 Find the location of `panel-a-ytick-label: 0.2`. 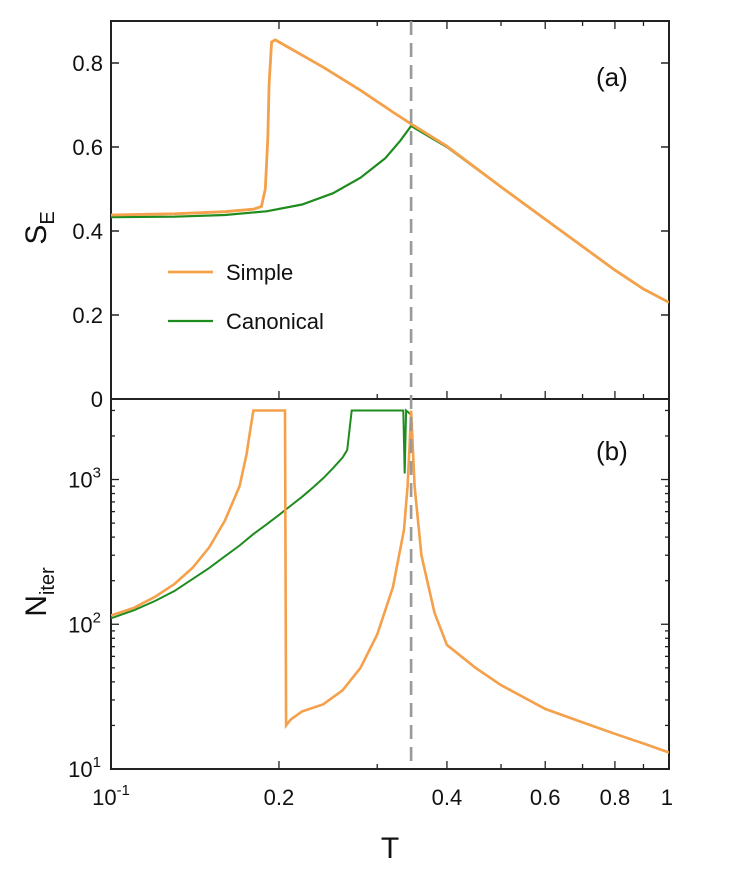

panel-a-ytick-label: 0.2 is located at coordinates (87, 315).